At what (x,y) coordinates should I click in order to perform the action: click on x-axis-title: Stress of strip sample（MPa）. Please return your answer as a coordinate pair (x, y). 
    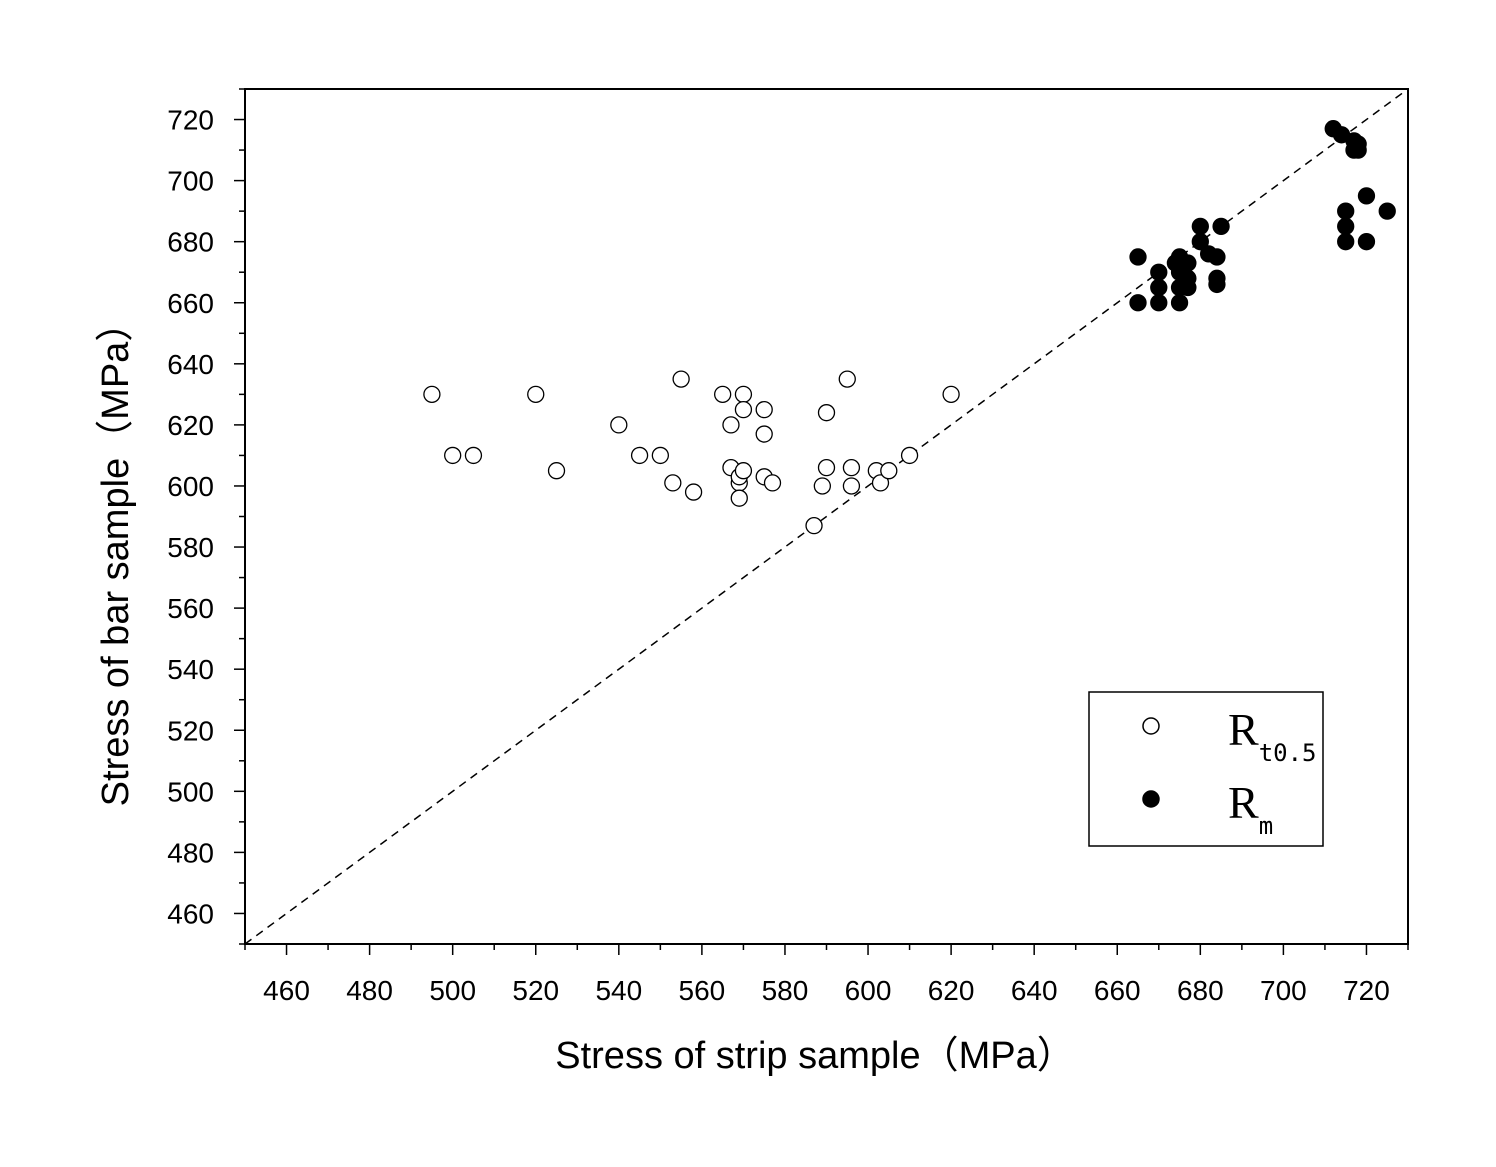
    Looking at the image, I should click on (814, 1056).